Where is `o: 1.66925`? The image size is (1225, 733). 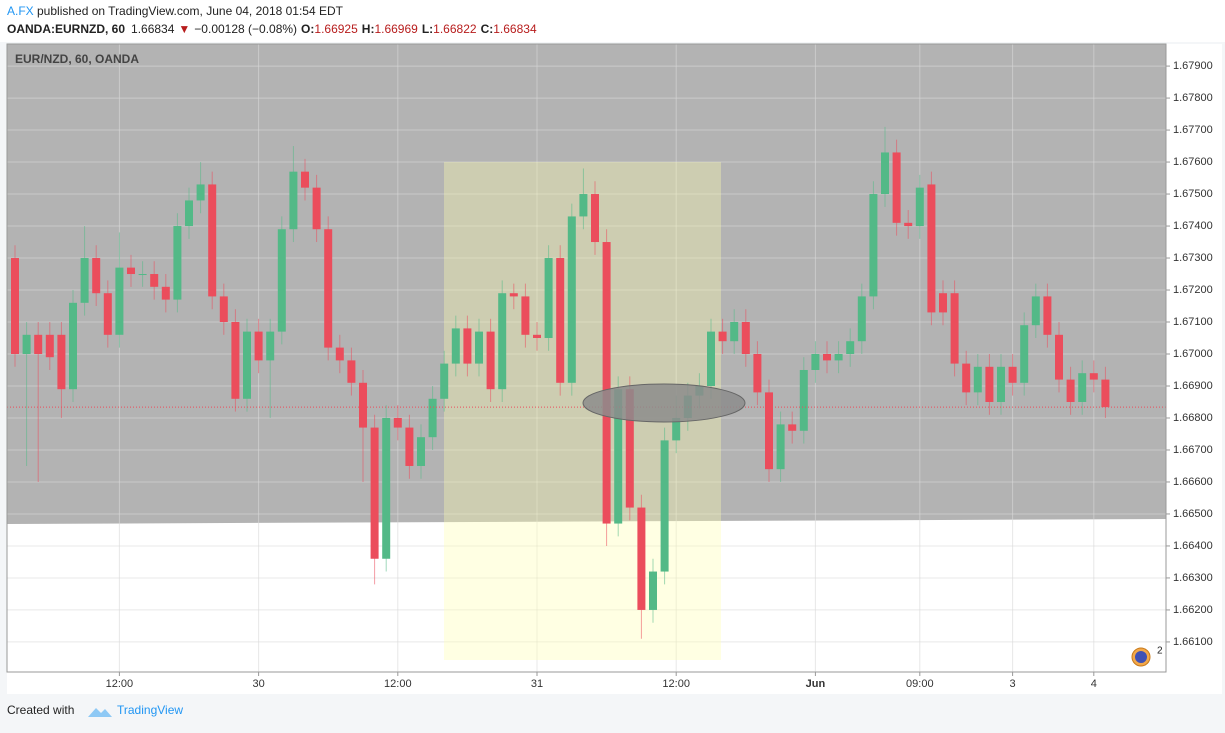
o: 1.66925 is located at coordinates (336, 29).